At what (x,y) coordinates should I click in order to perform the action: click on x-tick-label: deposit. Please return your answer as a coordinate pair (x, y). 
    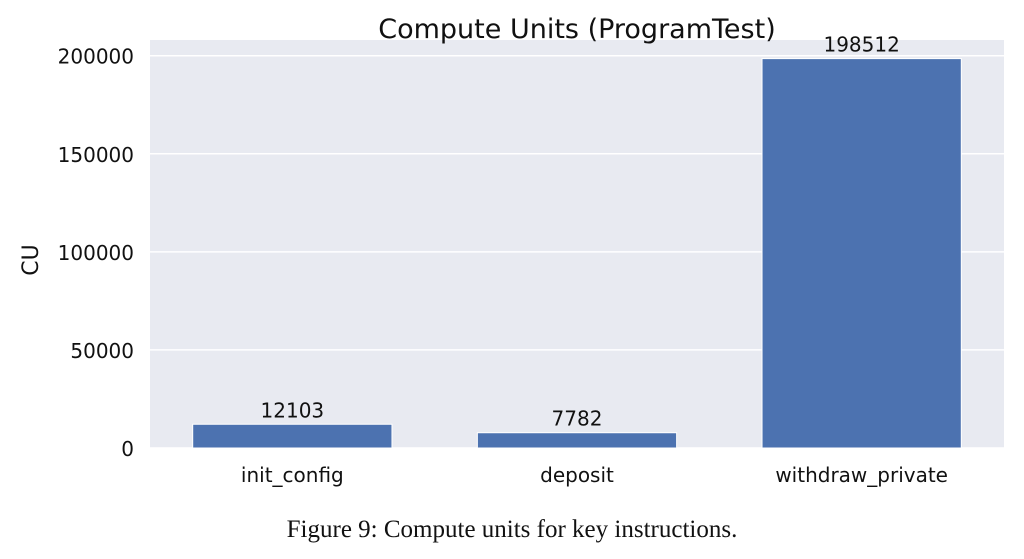
    Looking at the image, I should click on (577, 475).